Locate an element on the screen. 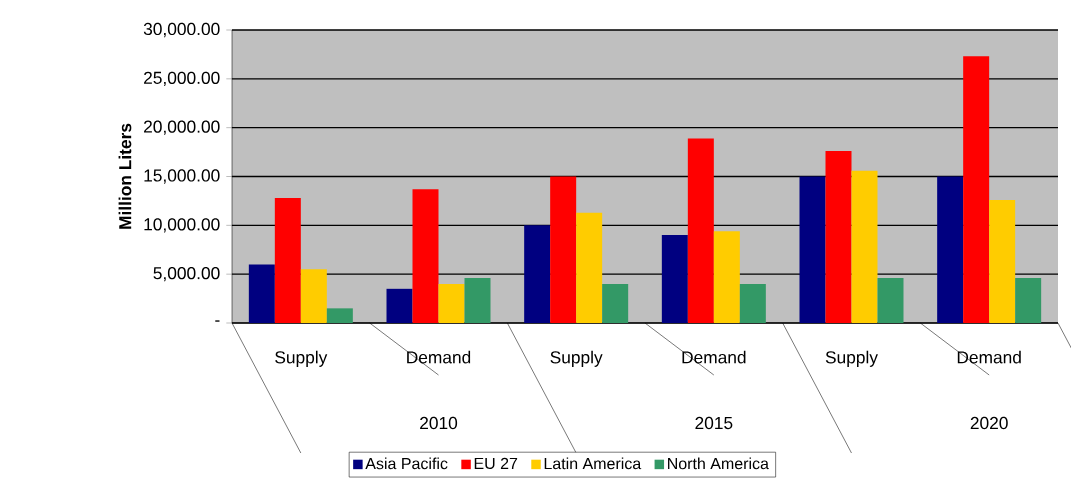 Image resolution: width=1071 pixels, height=490 pixels. text: 2015 is located at coordinates (714, 423).